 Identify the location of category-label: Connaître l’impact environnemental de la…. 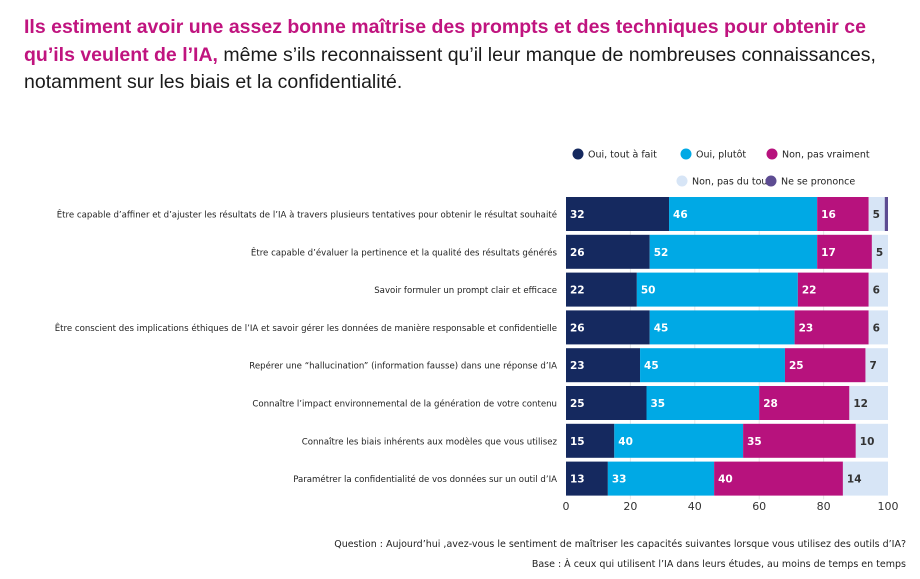
(404, 404).